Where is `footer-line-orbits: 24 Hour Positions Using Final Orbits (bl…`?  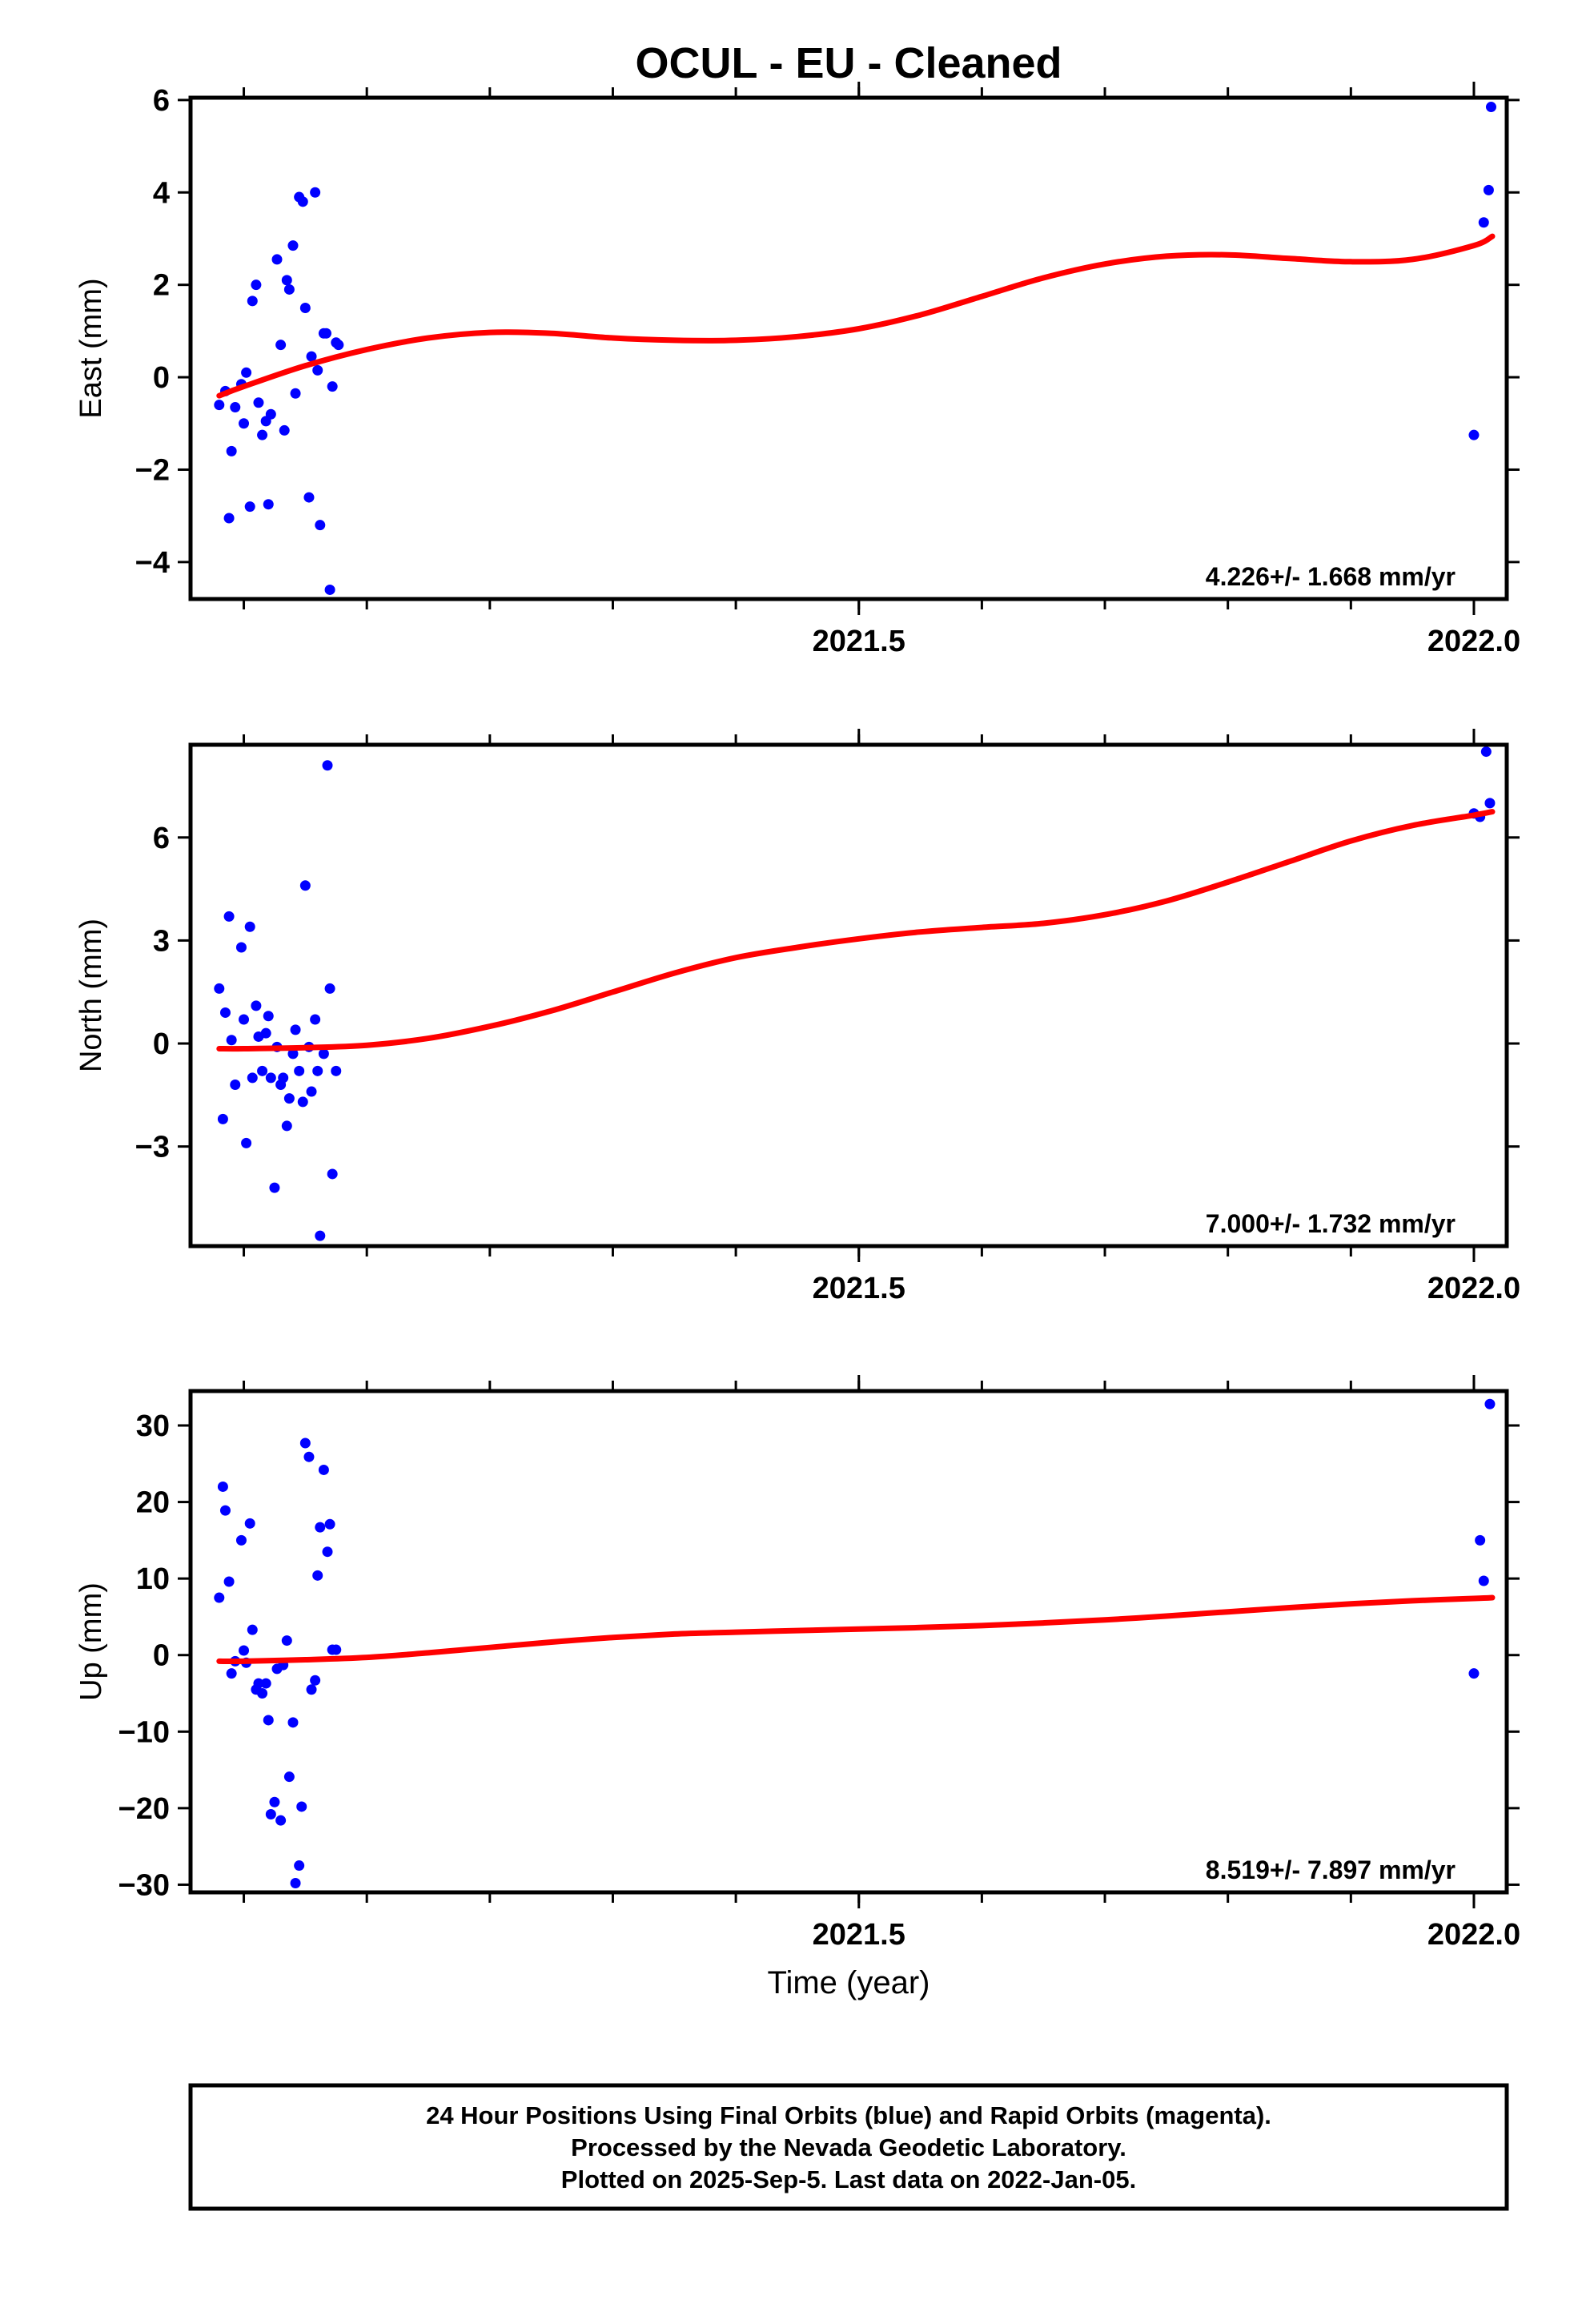
footer-line-orbits: 24 Hour Positions Using Final Orbits (bl… is located at coordinates (848, 2115).